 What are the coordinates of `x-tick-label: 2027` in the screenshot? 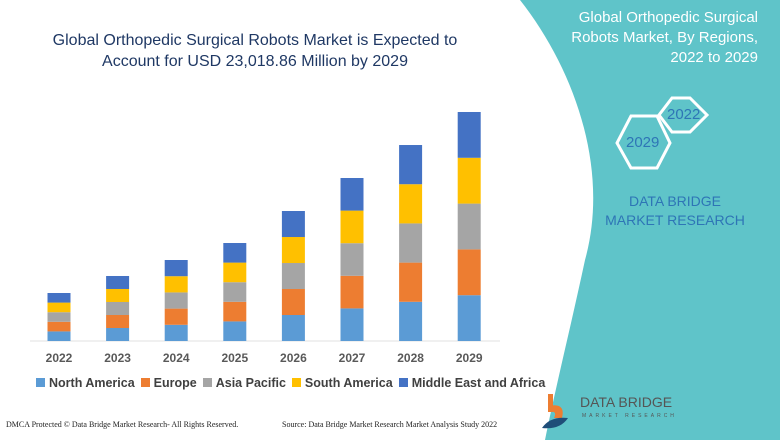 It's located at (352, 358).